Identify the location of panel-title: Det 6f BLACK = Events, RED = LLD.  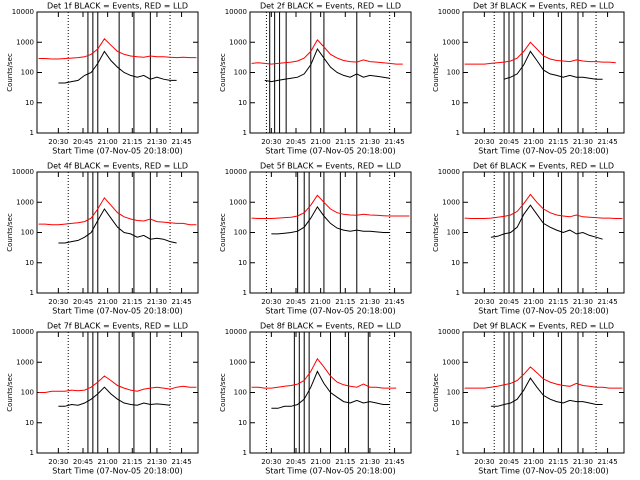
(543, 166).